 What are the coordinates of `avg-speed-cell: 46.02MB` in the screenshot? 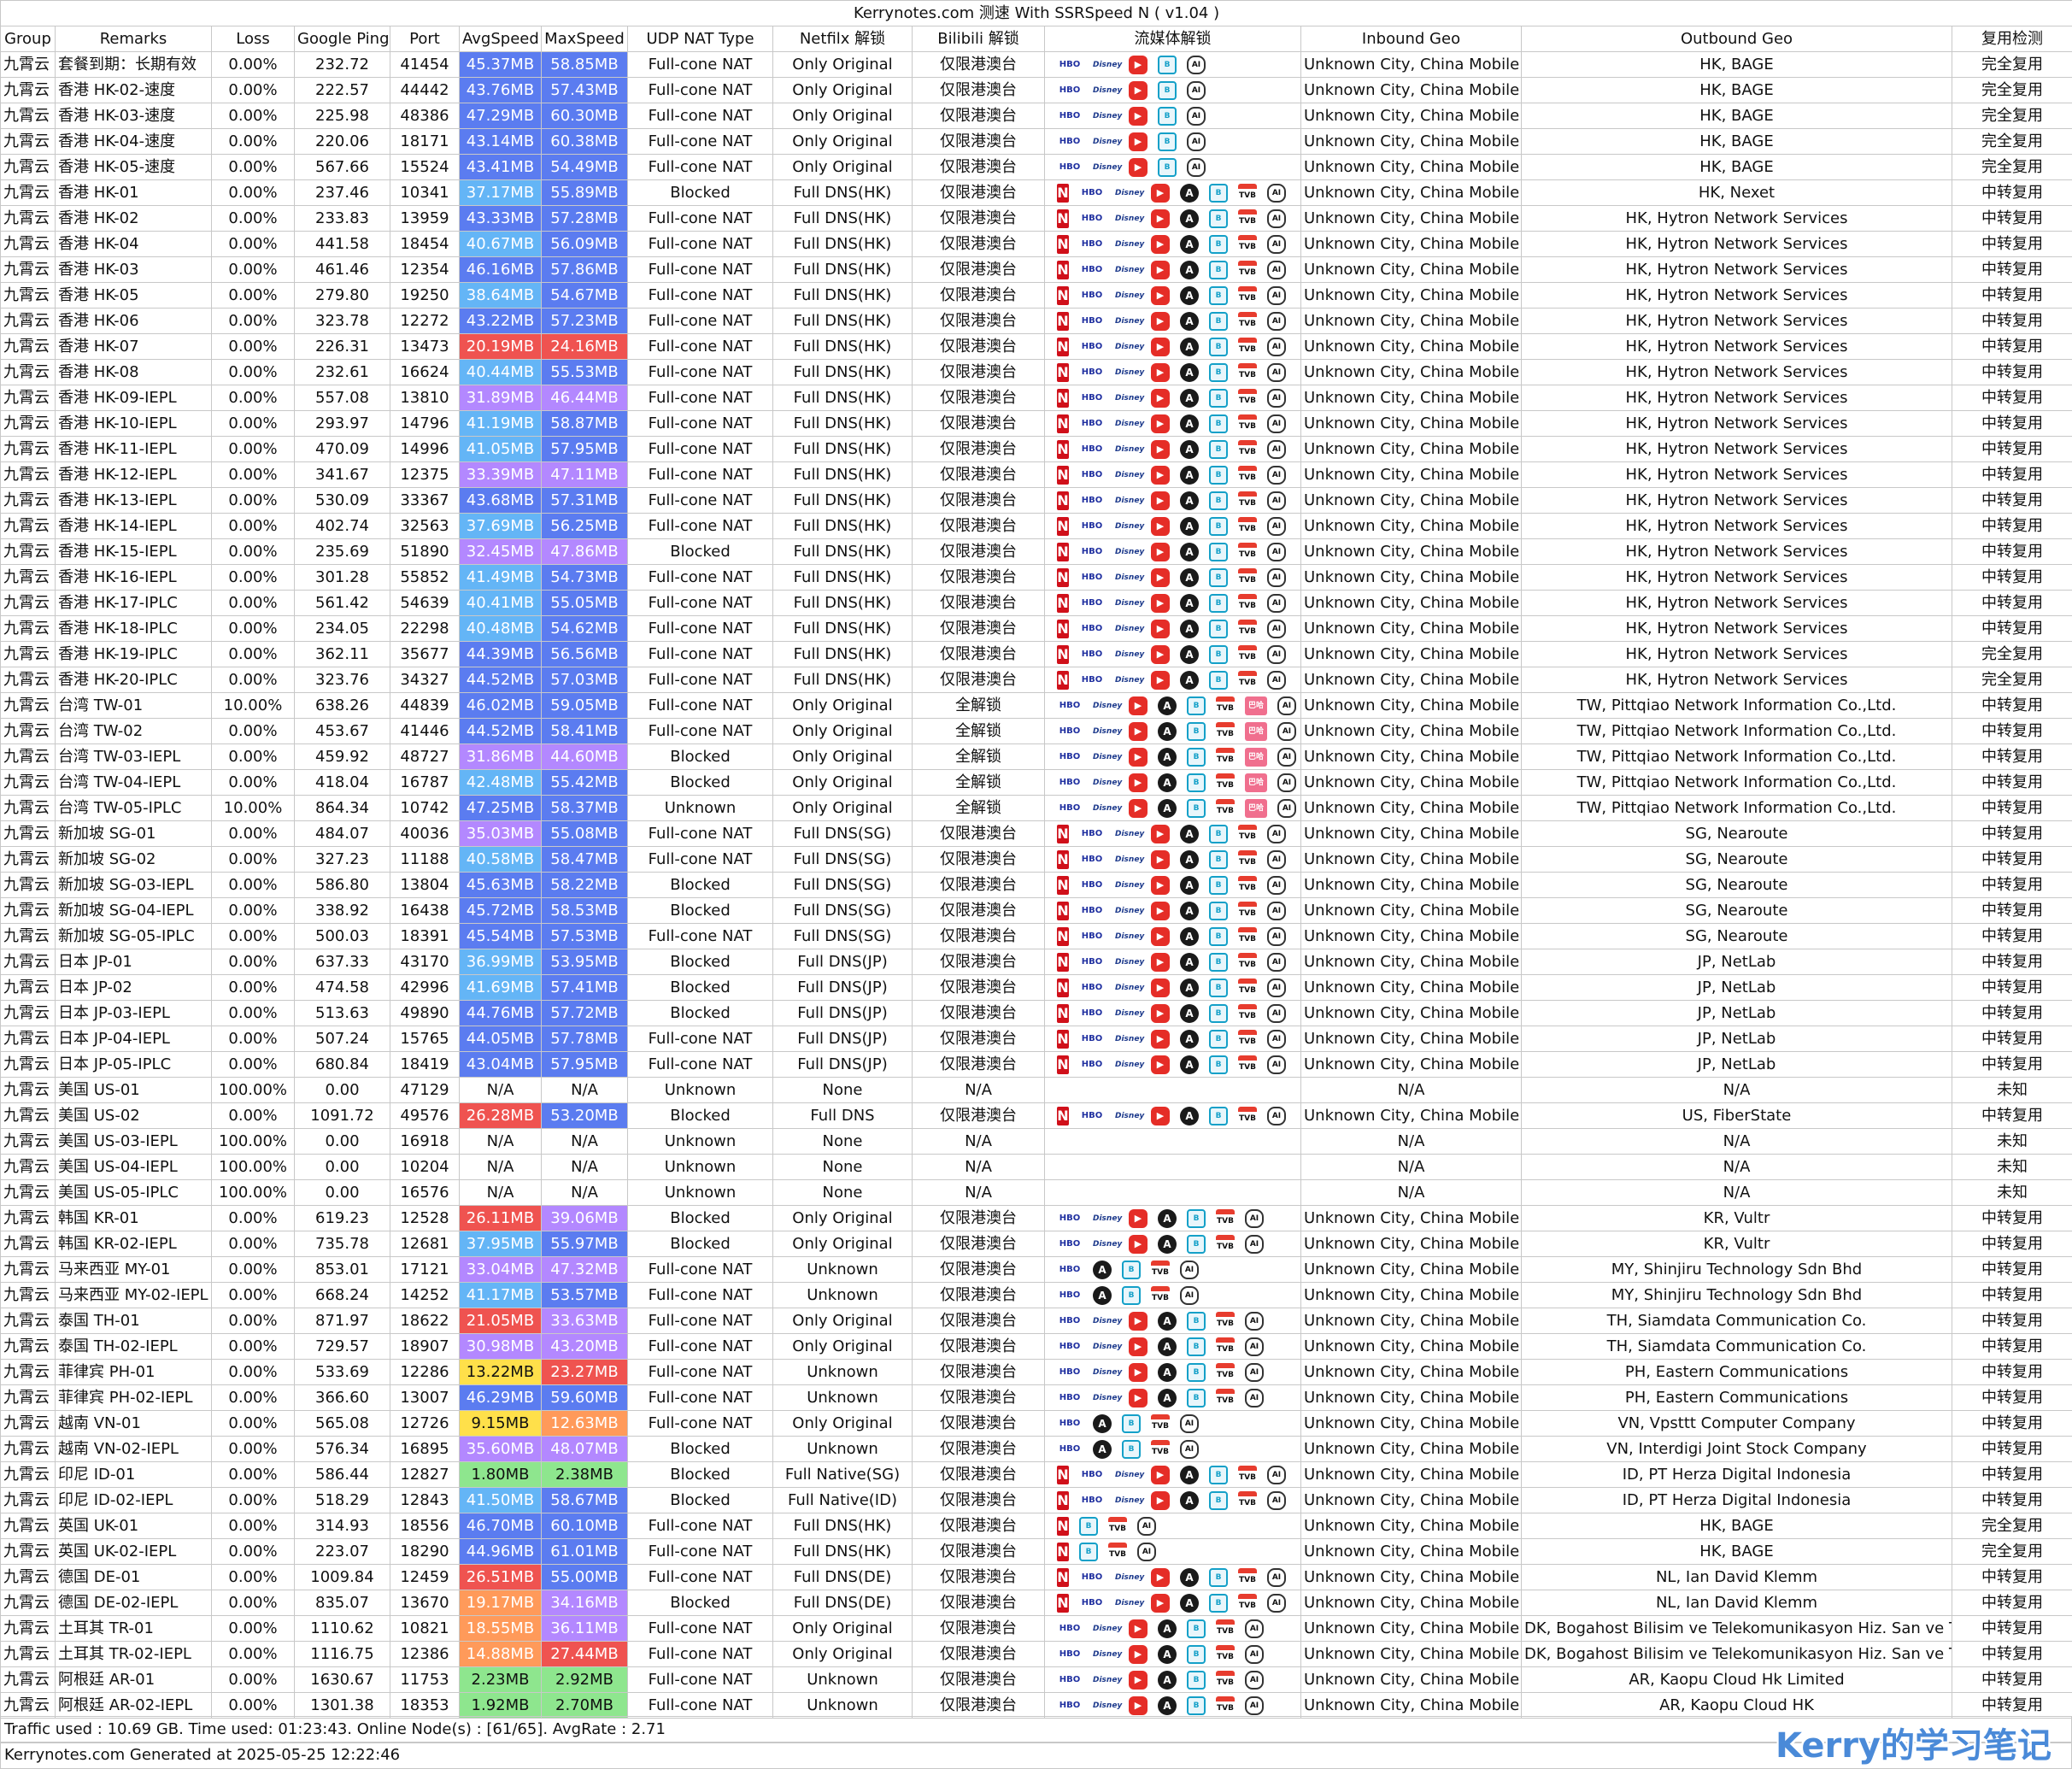 It's located at (500, 705).